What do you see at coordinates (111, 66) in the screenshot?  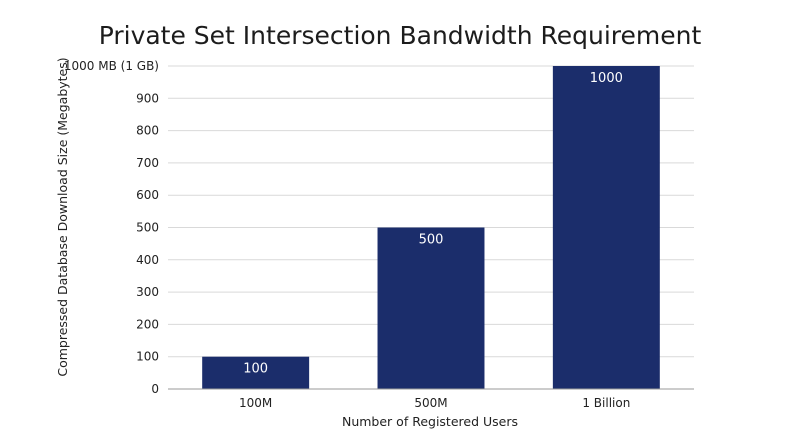 I see `y-tick-label: 1000 MB (1 GB)` at bounding box center [111, 66].